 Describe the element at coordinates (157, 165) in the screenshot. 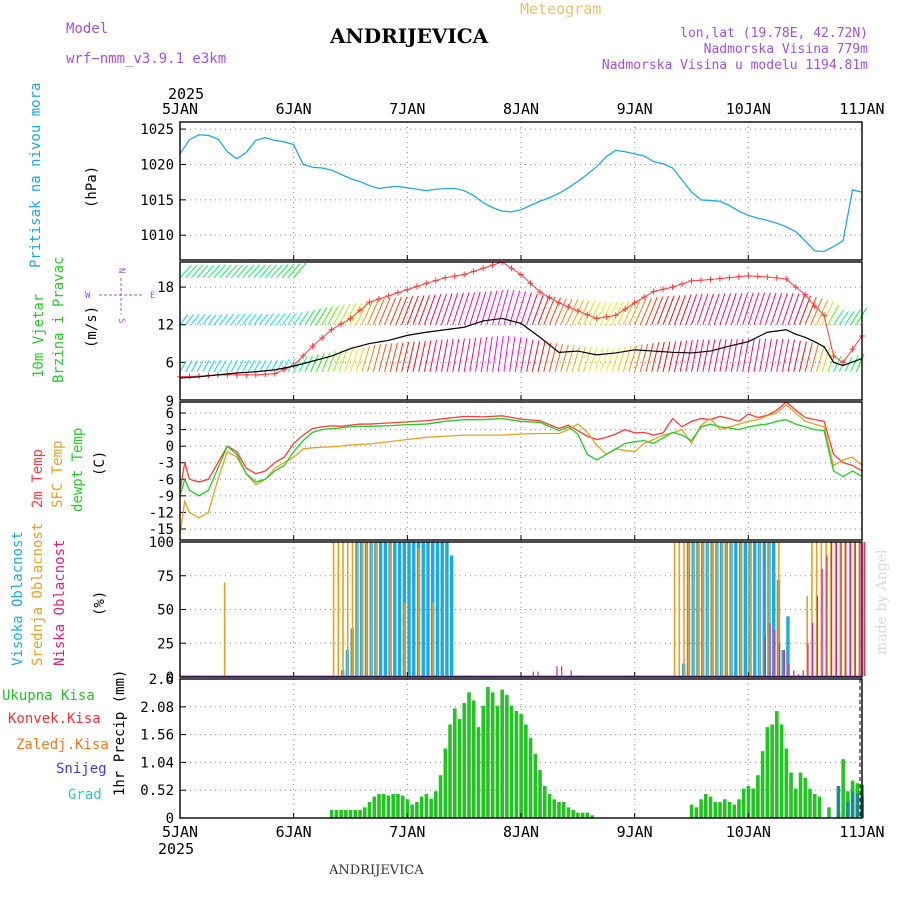

I see `y-tick-label: 1020` at that location.